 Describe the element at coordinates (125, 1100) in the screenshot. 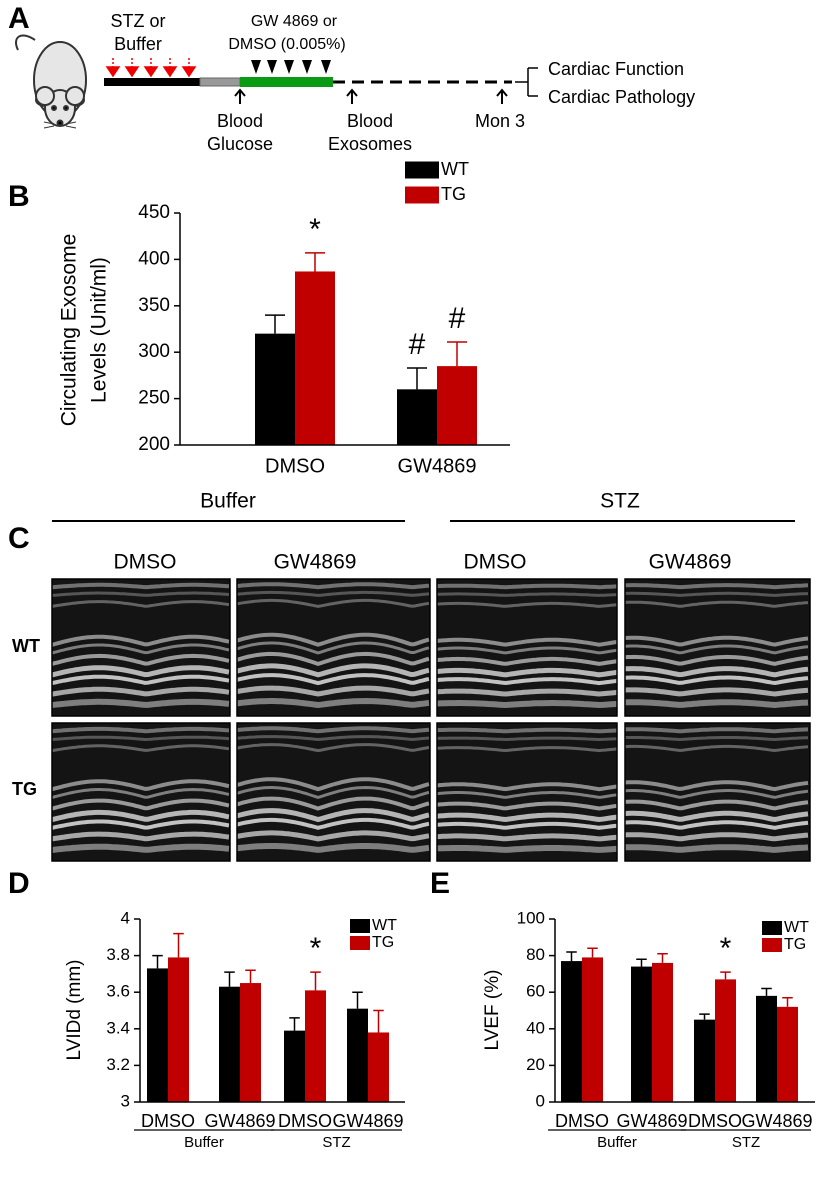

I see `y-tick-label: 3` at that location.